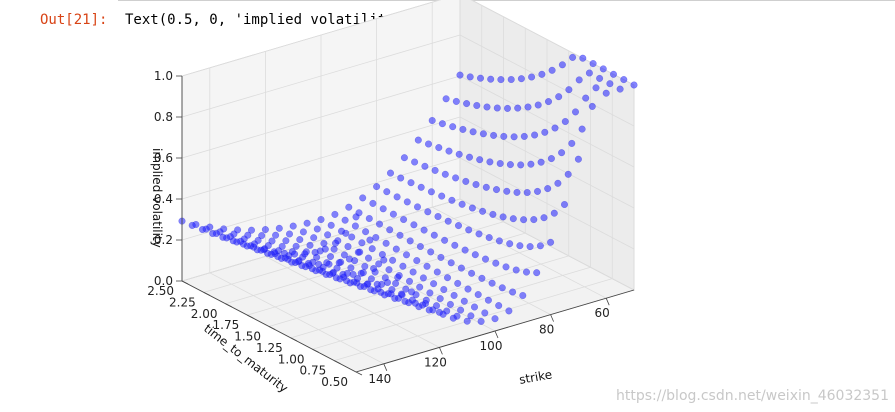 The height and width of the screenshot is (412, 895). What do you see at coordinates (291, 359) in the screenshot?
I see `y-tick-label: 1.00` at bounding box center [291, 359].